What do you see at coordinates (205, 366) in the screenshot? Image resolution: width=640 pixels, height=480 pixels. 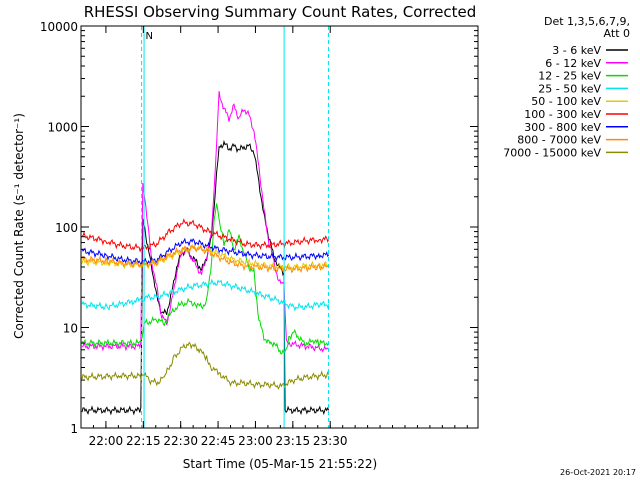 I see `series-line-7000-15000keV` at bounding box center [205, 366].